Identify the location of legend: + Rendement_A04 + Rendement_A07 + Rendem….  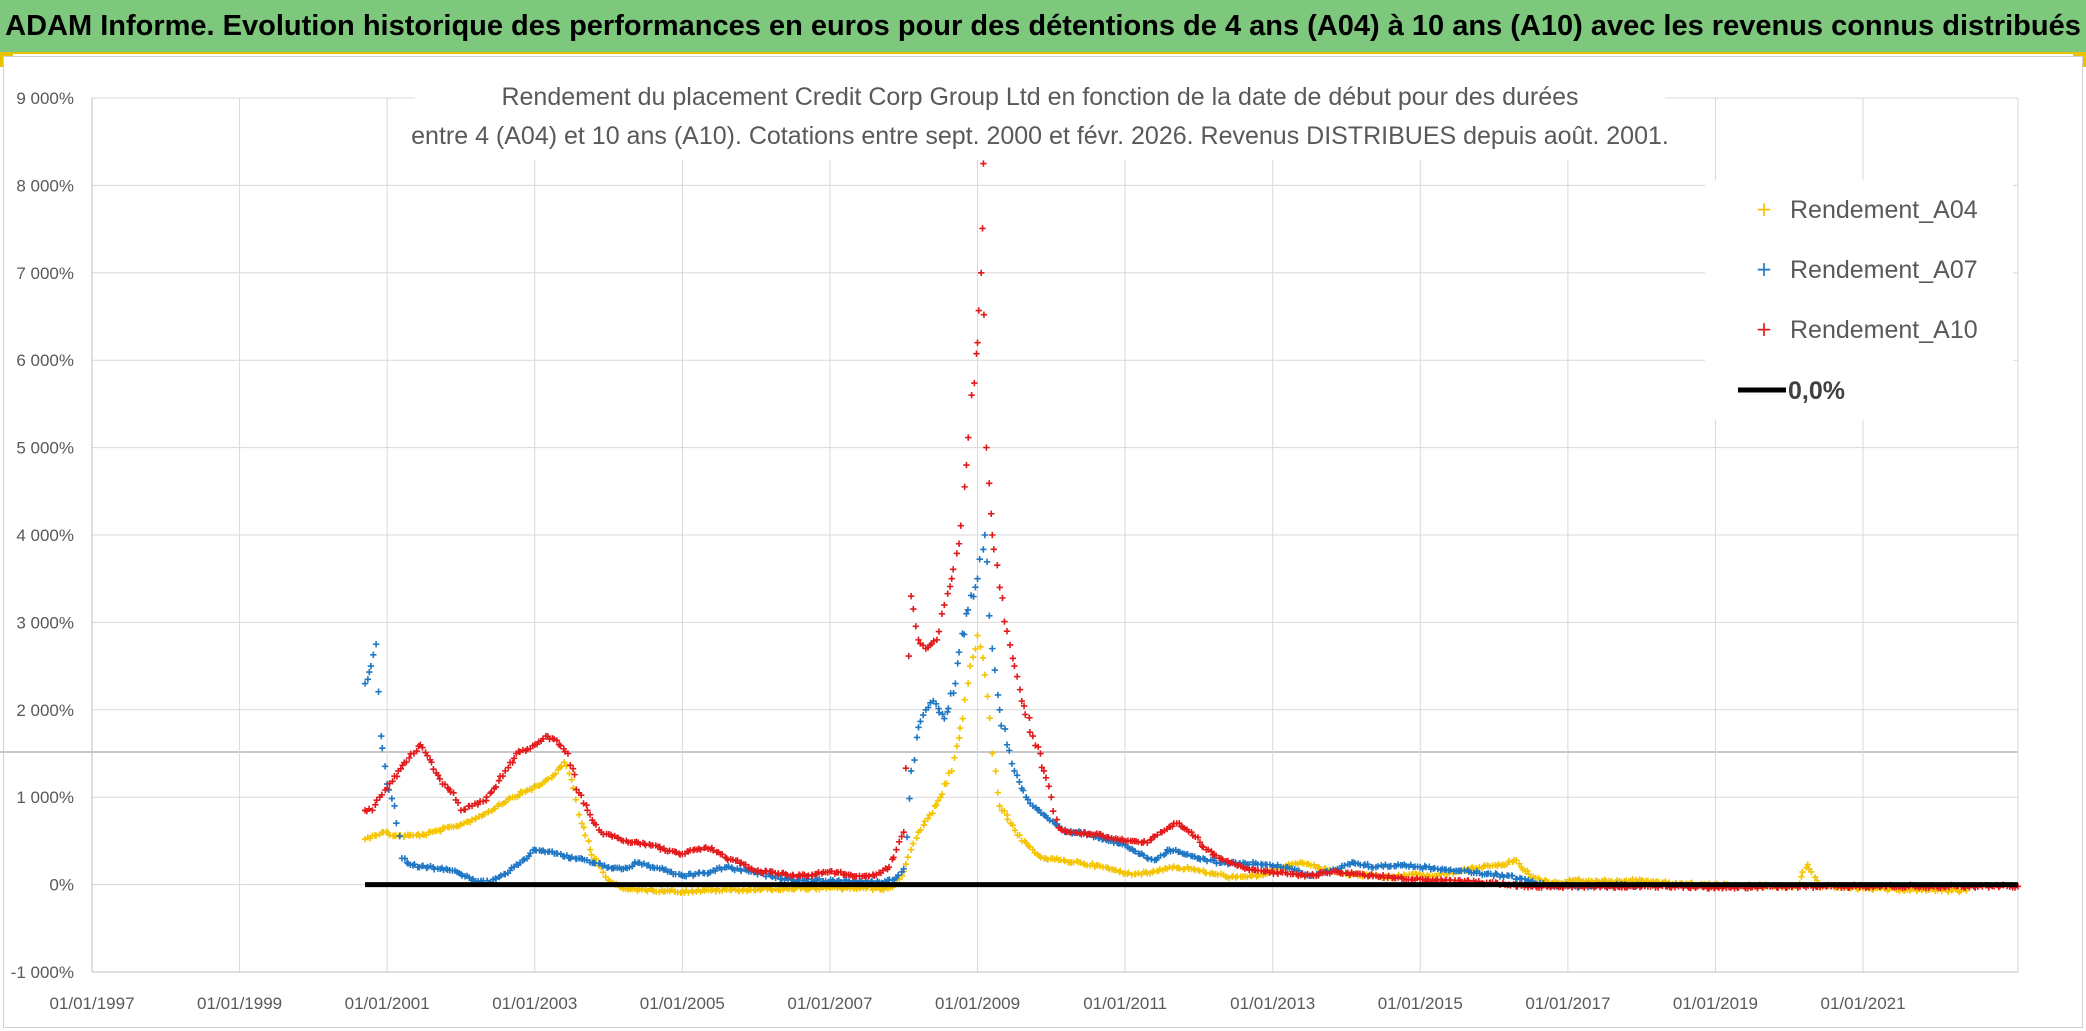
(1859, 300).